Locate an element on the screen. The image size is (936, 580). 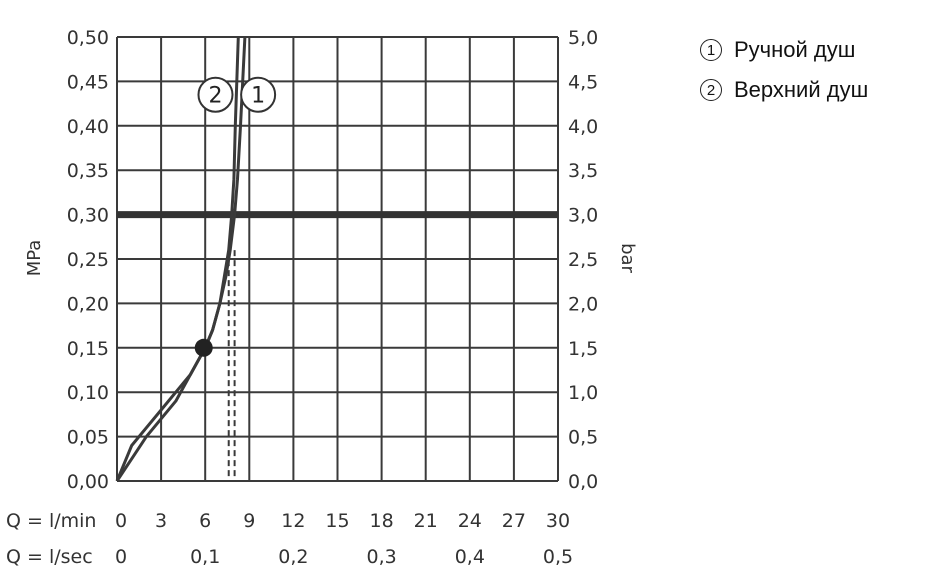
marker-point is located at coordinates (203, 347).